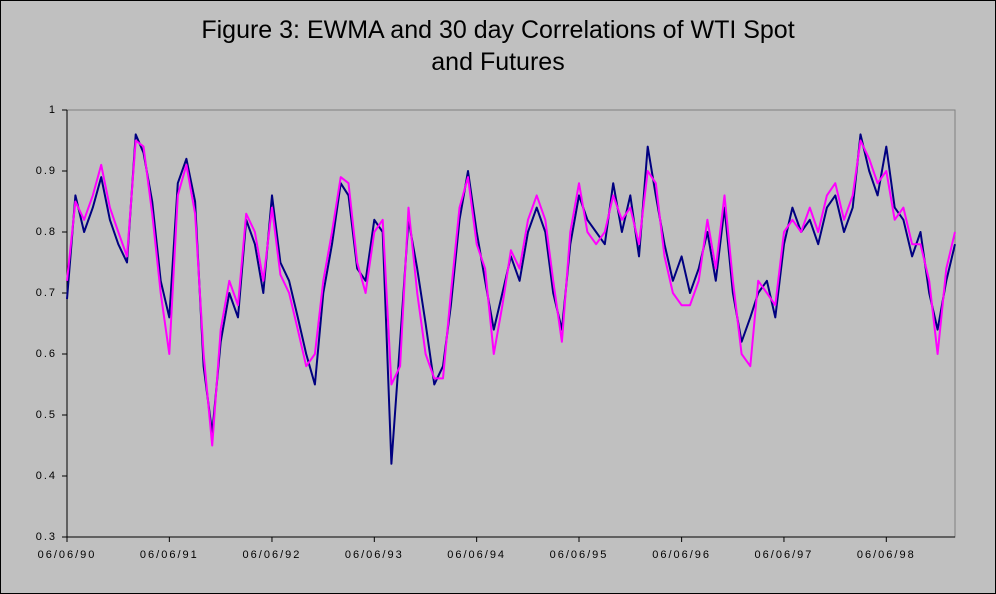 Image resolution: width=996 pixels, height=594 pixels. What do you see at coordinates (681, 555) in the screenshot?
I see `x-tick-label: 06/06/96` at bounding box center [681, 555].